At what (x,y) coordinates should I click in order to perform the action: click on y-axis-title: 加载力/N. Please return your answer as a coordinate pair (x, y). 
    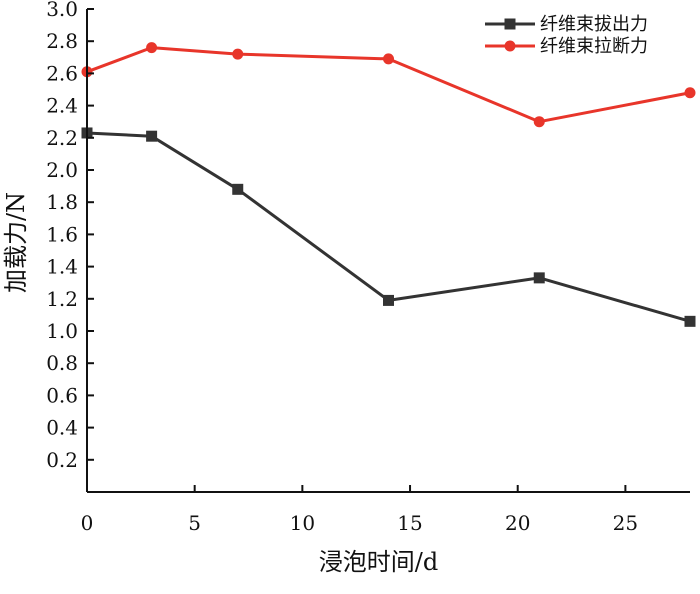
    Looking at the image, I should click on (16, 242).